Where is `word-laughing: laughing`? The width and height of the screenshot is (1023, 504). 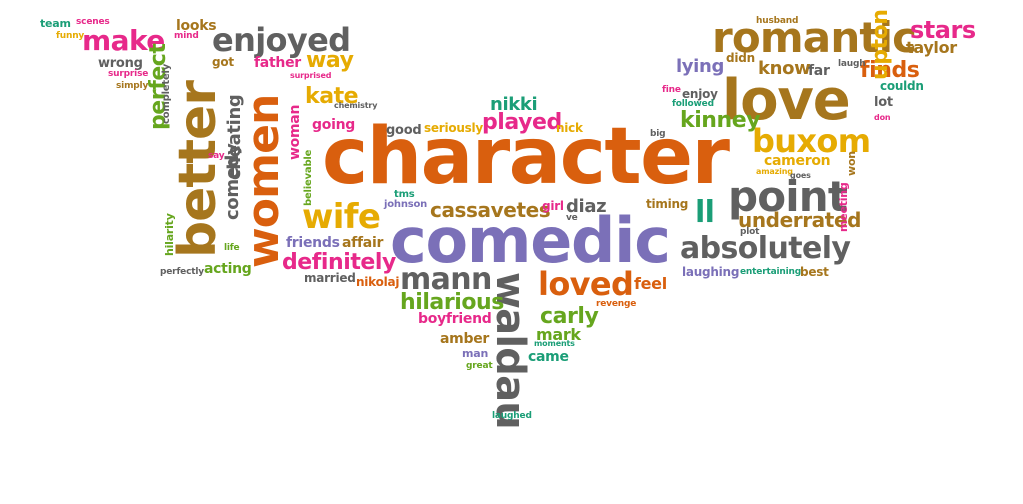 word-laughing: laughing is located at coordinates (711, 272).